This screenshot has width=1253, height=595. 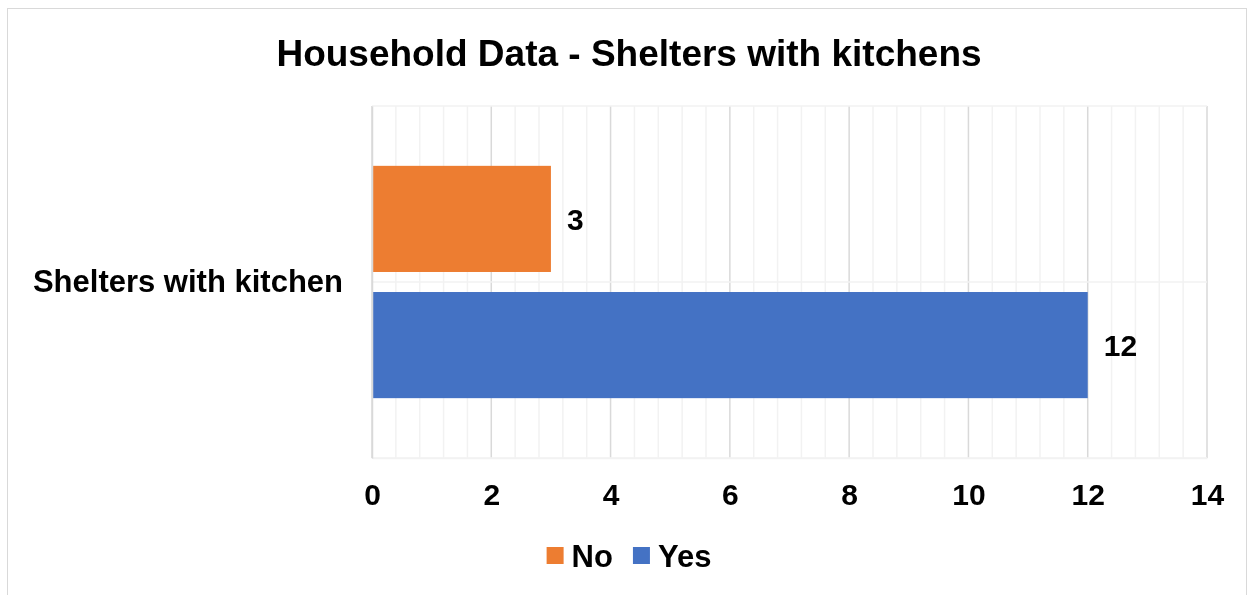 I want to click on data-label: 12, so click(x=1120, y=345).